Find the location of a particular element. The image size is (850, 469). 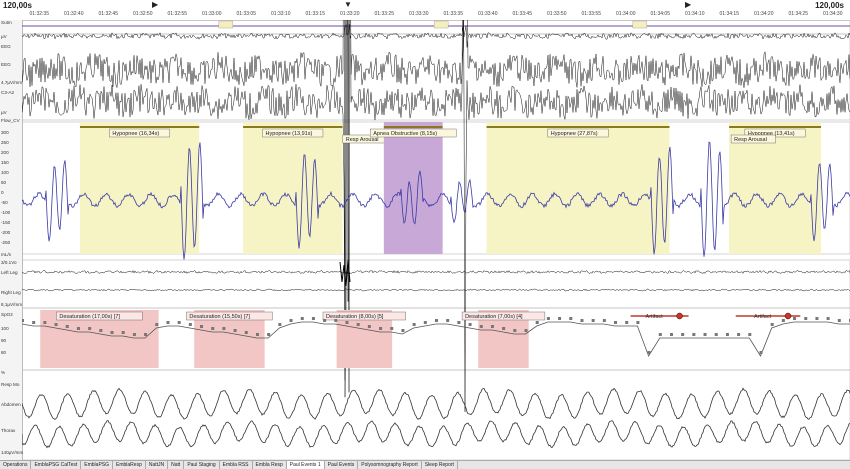

time-tick: 01:33:40 is located at coordinates (488, 14).